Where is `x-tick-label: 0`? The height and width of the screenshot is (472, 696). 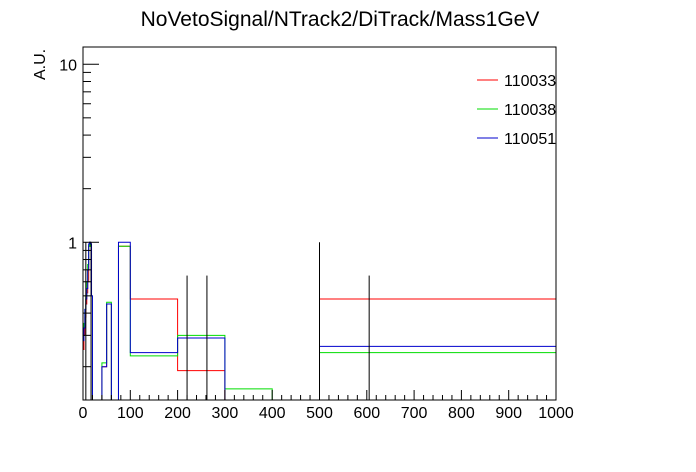
x-tick-label: 0 is located at coordinates (83, 413).